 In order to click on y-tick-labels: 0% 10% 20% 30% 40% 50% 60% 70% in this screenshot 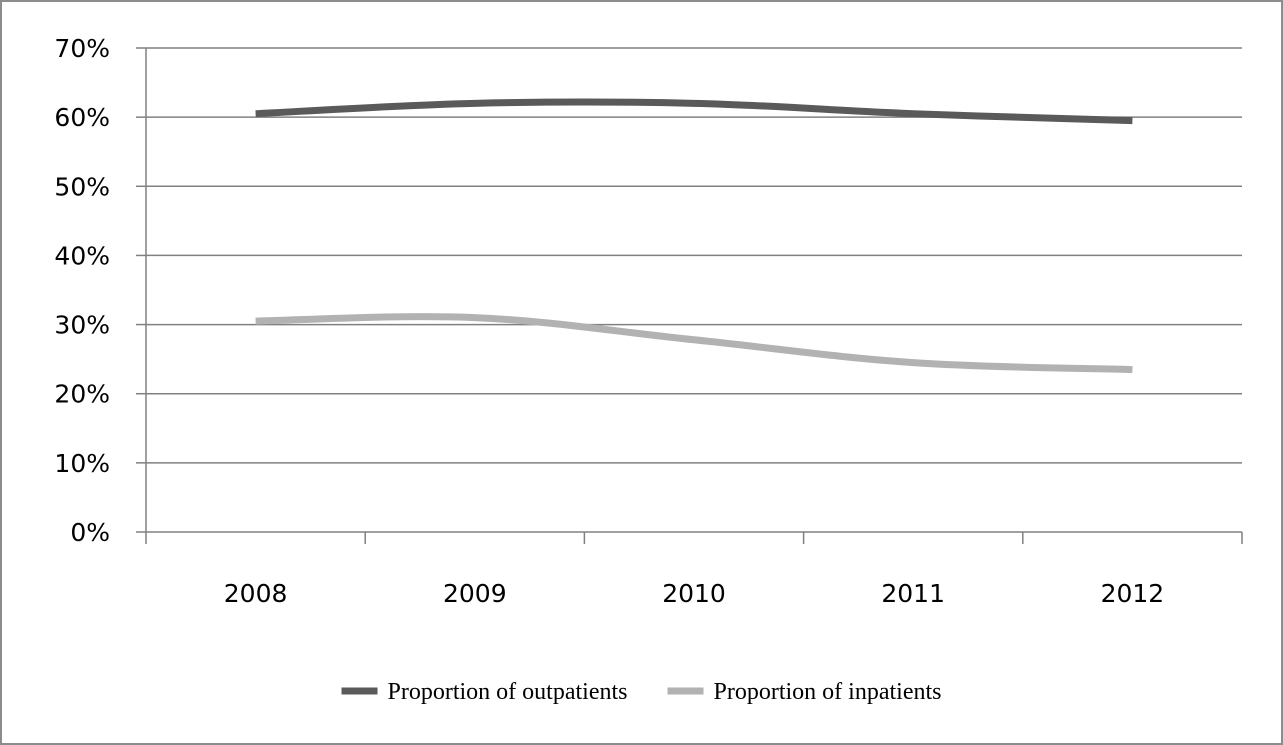, I will do `click(82, 290)`.